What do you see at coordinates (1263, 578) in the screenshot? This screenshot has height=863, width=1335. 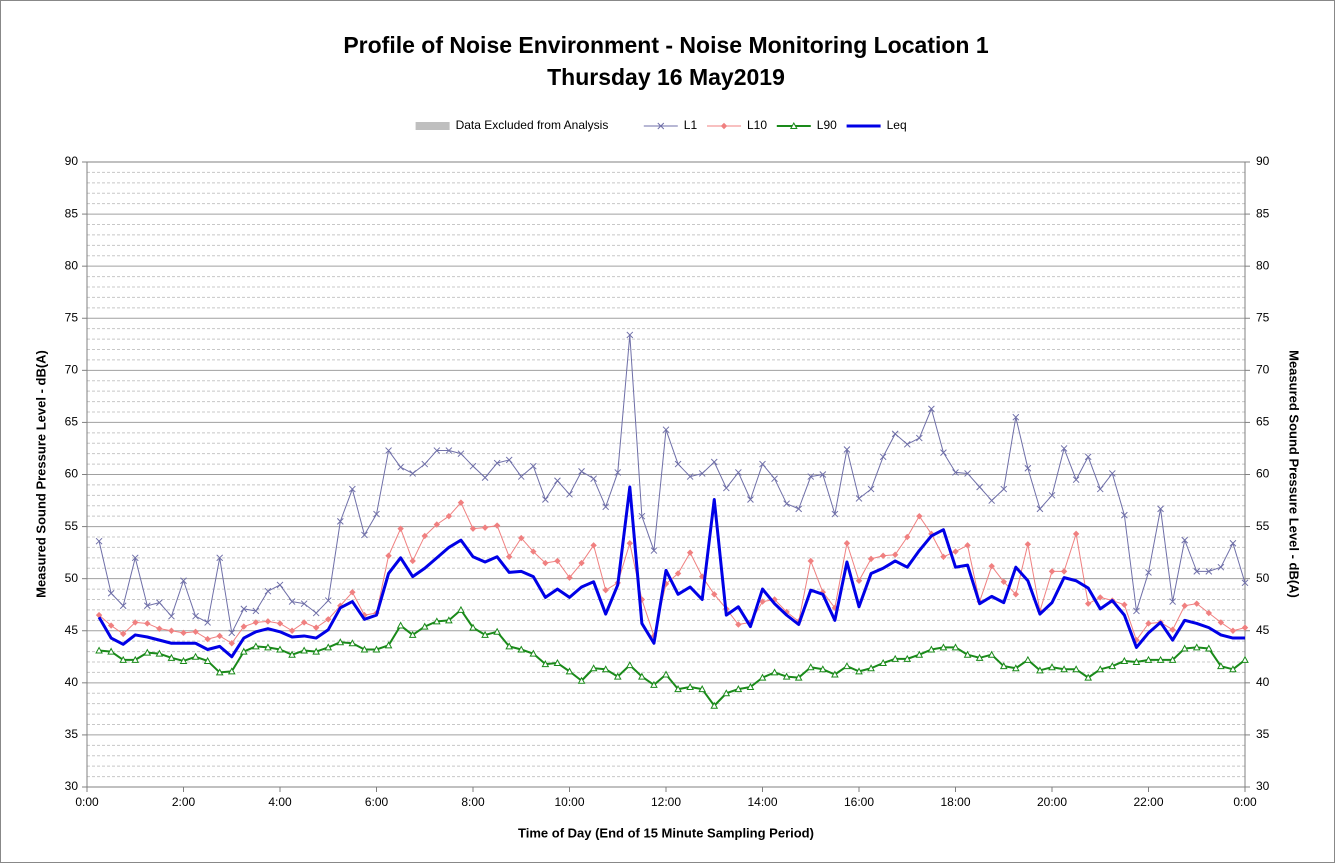 I see `y2-tick-label: 50` at bounding box center [1263, 578].